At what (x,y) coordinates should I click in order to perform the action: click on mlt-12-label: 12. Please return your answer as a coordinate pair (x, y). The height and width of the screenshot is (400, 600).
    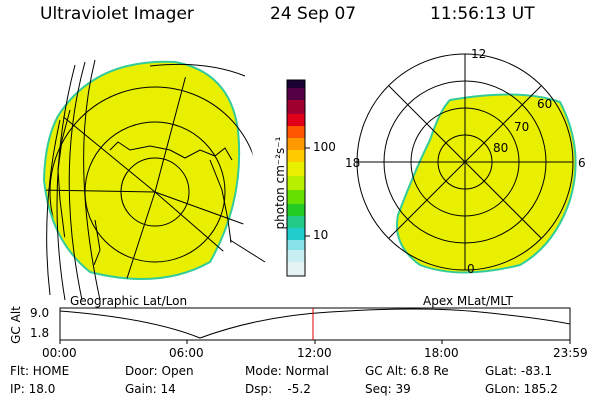
    Looking at the image, I should click on (479, 54).